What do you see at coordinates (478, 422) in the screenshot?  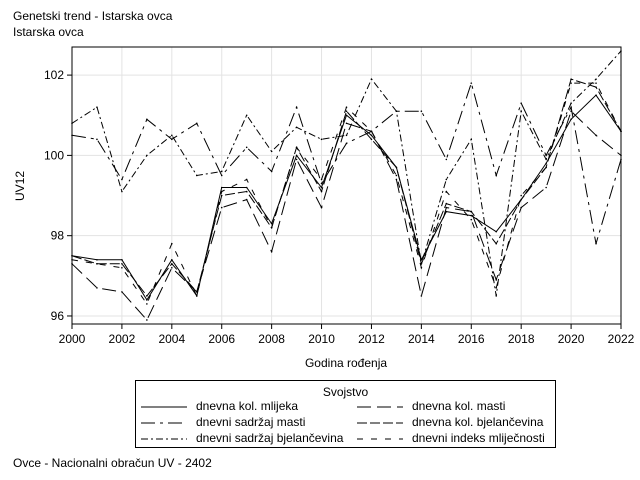 I see `legend-label: dnevna kol. bjelančevina` at bounding box center [478, 422].